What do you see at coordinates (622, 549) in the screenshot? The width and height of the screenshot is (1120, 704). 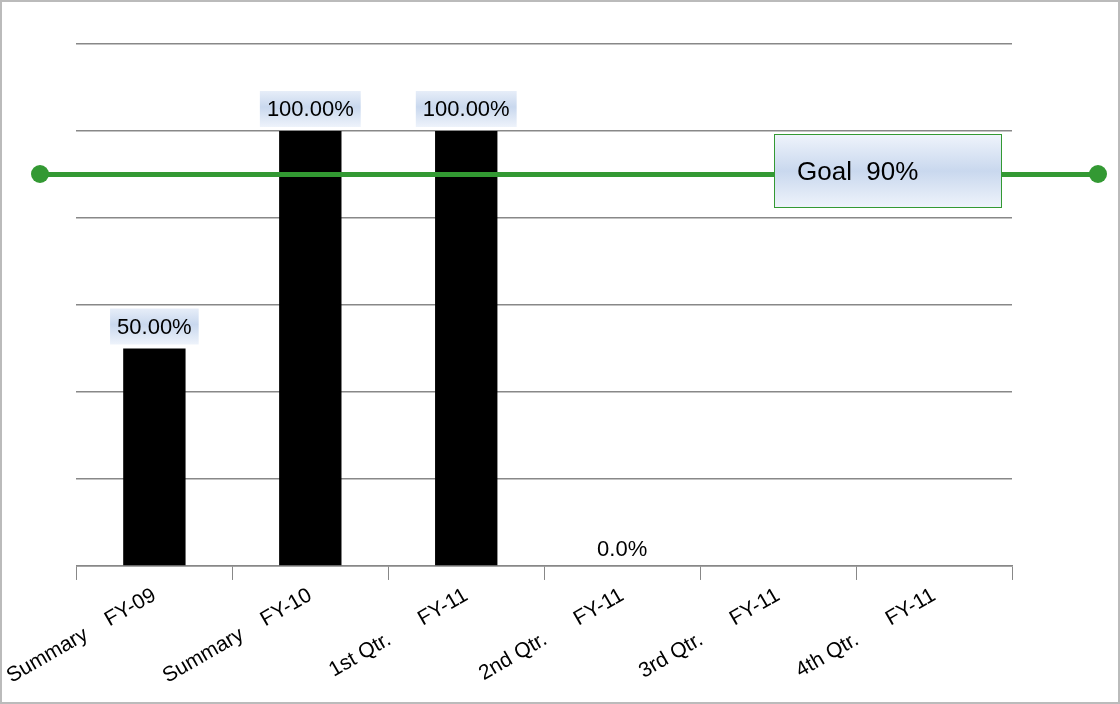 I see `data-label: 0.0%` at bounding box center [622, 549].